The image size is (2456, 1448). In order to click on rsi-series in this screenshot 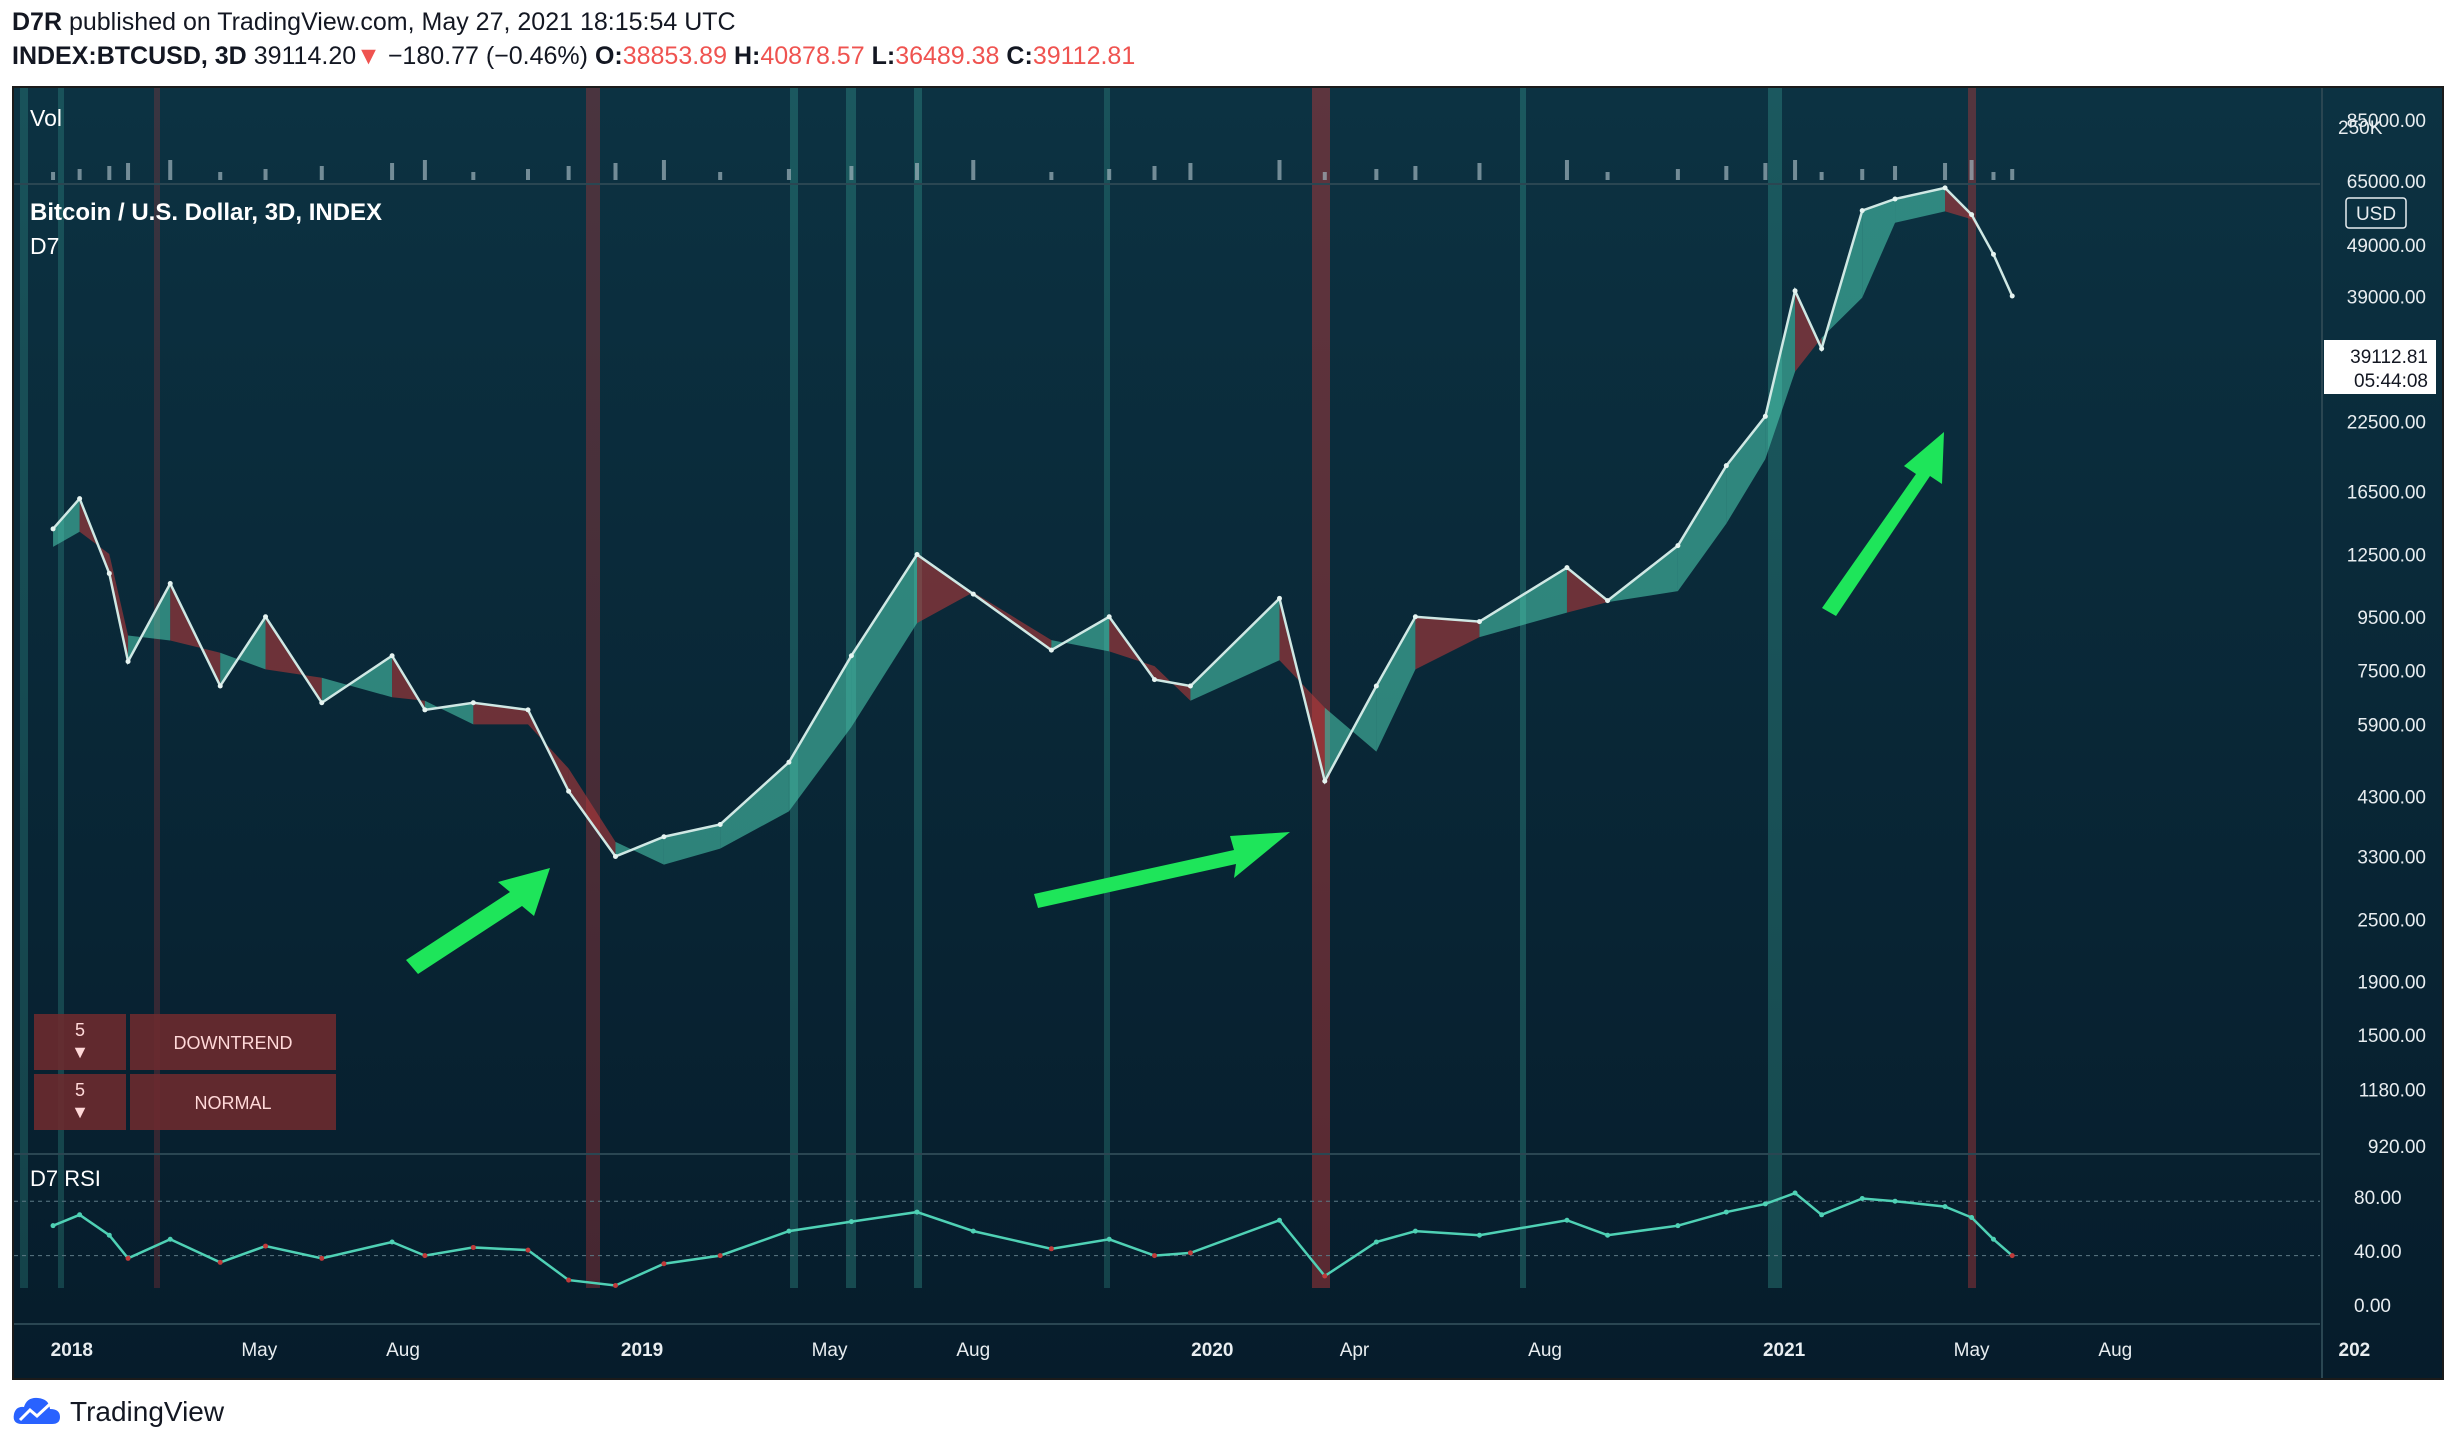, I will do `click(1167, 1239)`.